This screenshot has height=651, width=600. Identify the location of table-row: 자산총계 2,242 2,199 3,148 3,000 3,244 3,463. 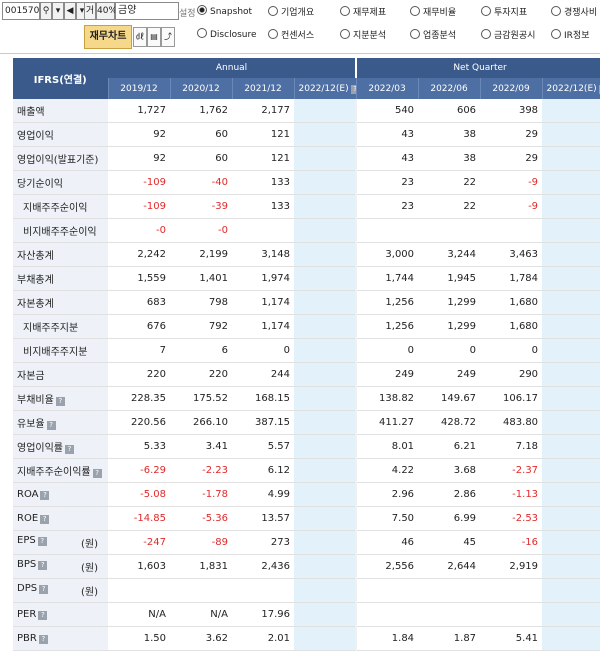
(306, 254).